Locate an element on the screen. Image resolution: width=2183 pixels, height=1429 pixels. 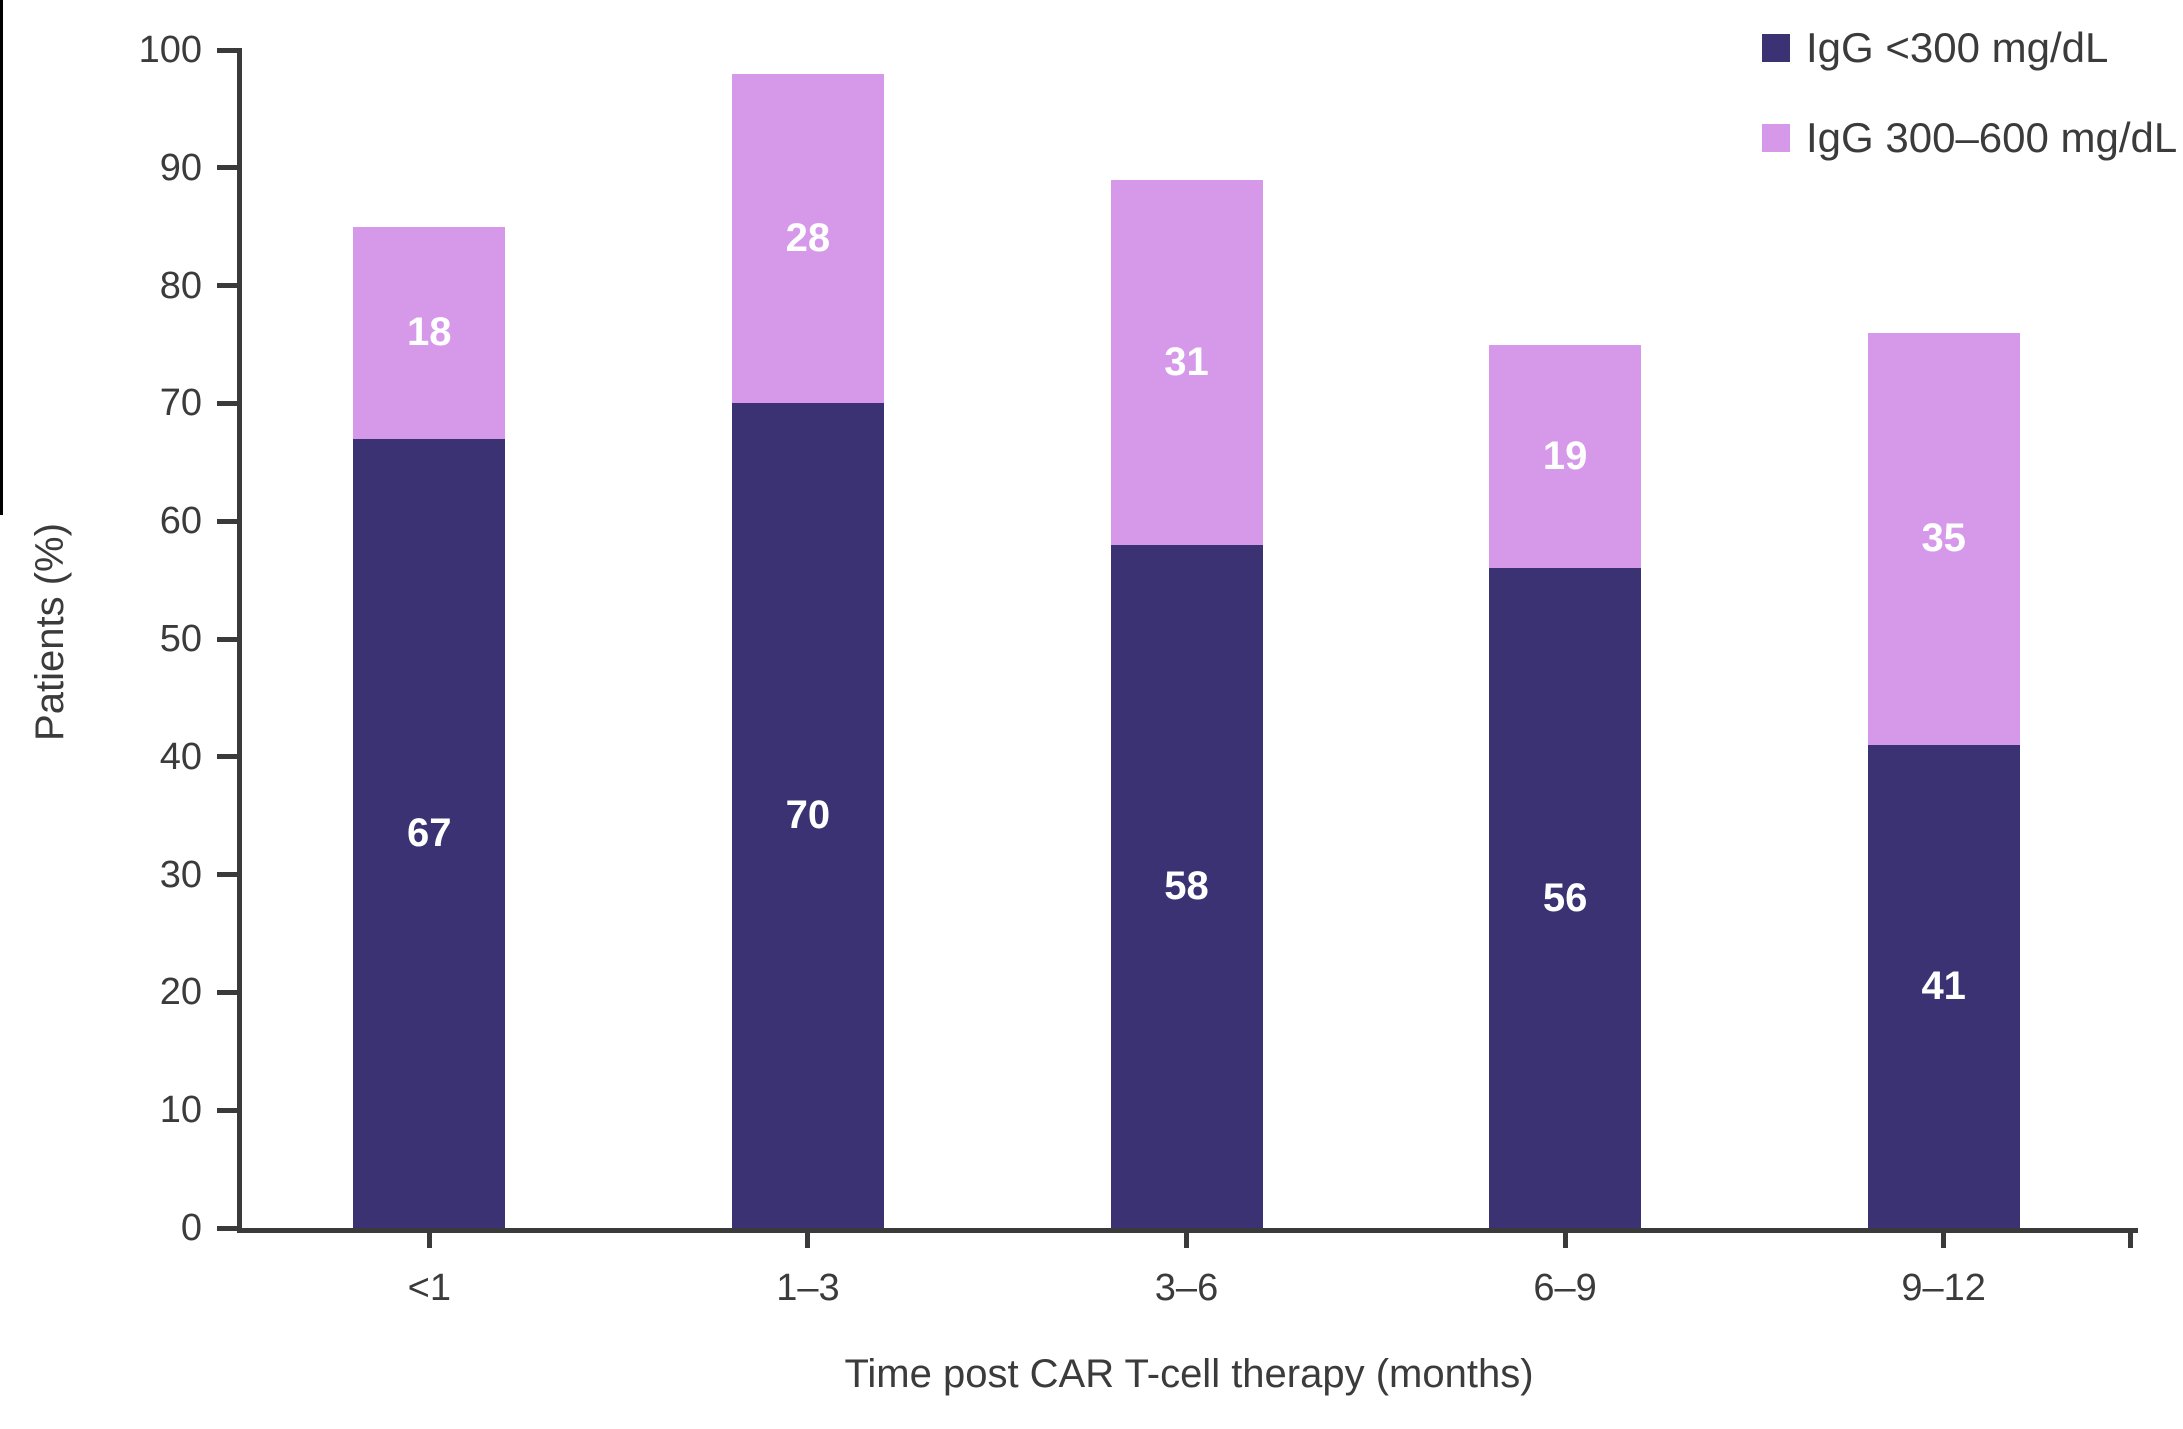
x-axis-end-tick is located at coordinates (2130, 1240).